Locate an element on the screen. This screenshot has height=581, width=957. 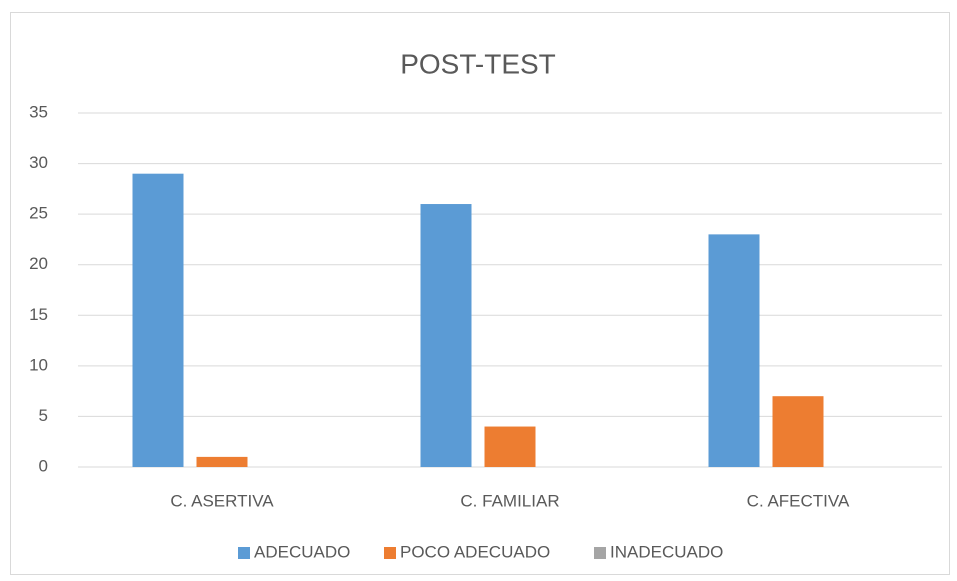
x-tick-label: C. AFECTIVA is located at coordinates (798, 500).